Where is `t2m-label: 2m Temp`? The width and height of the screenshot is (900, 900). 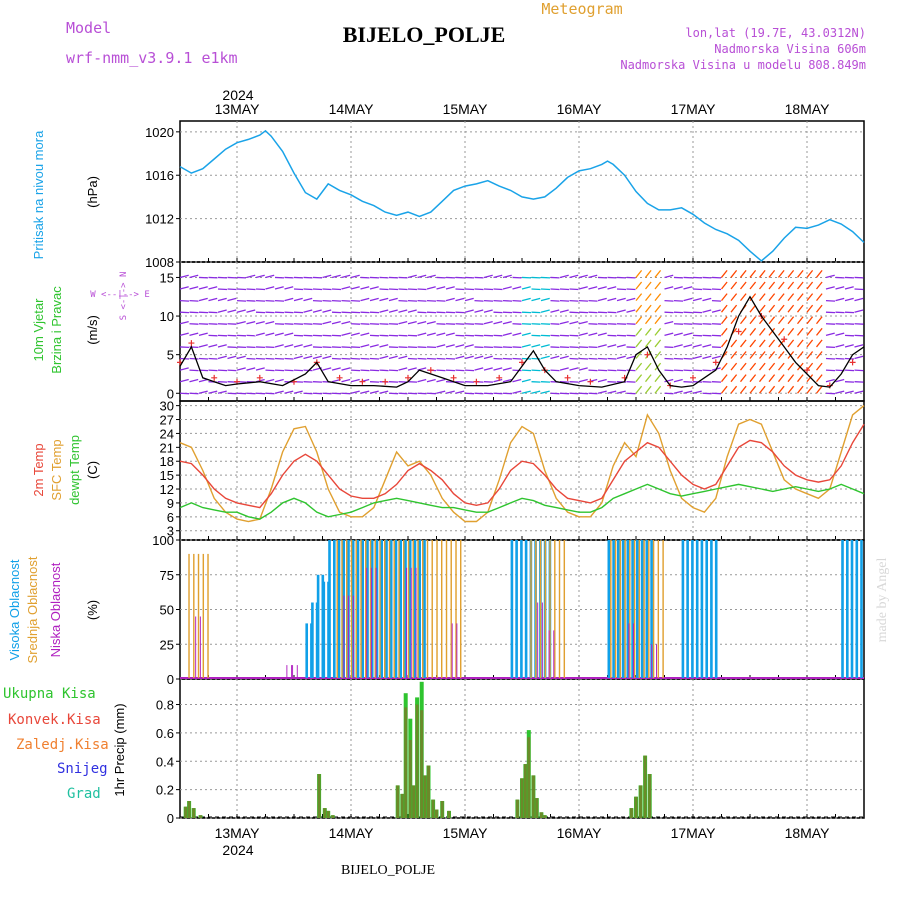 t2m-label: 2m Temp is located at coordinates (38, 469).